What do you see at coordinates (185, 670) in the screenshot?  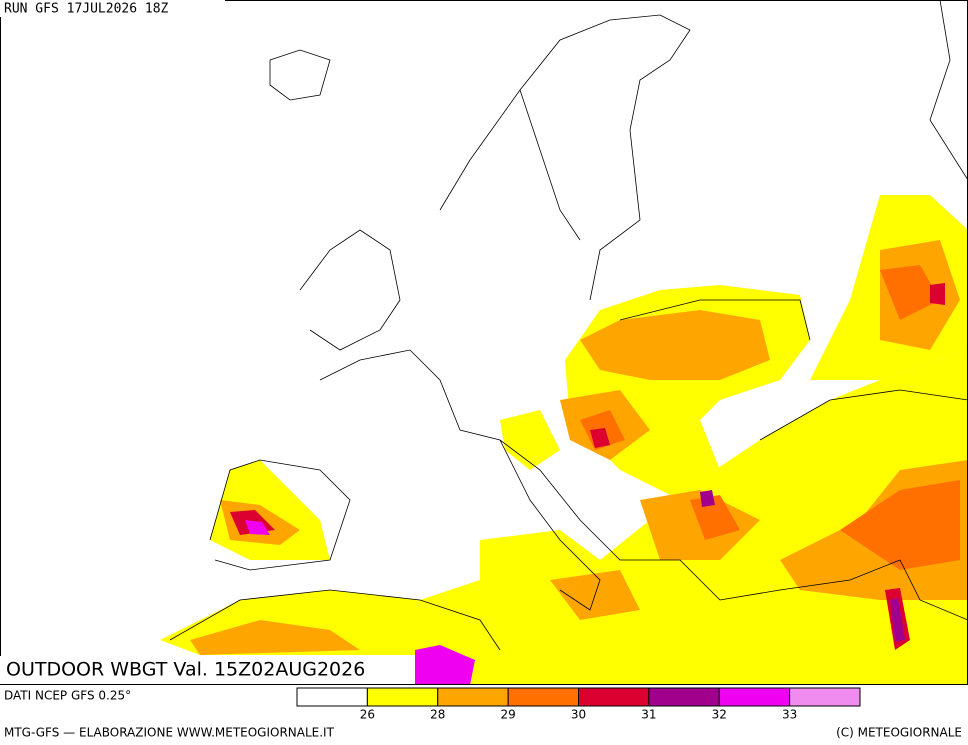 I see `map-title: OUTDOOR WBGT Val. 15Z02AUG2026` at bounding box center [185, 670].